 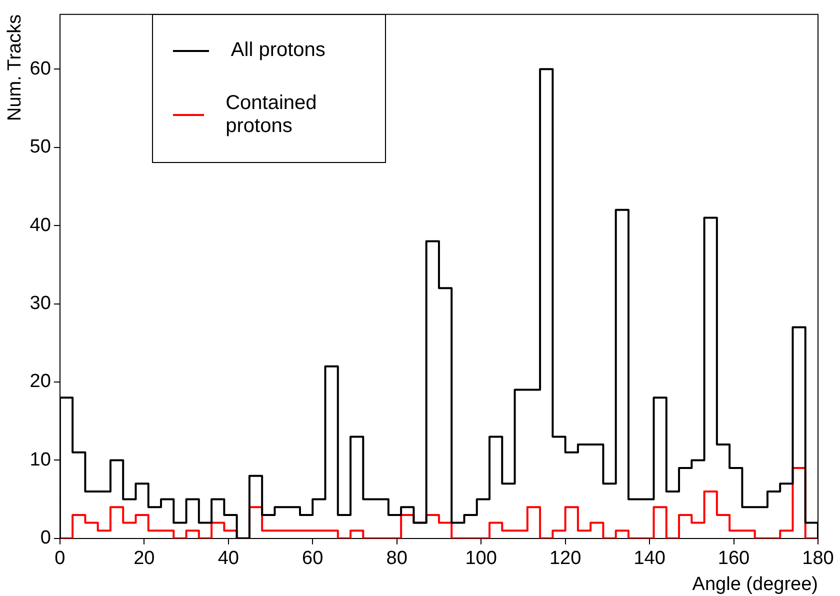 I want to click on x-tick-label: 100, so click(x=481, y=559).